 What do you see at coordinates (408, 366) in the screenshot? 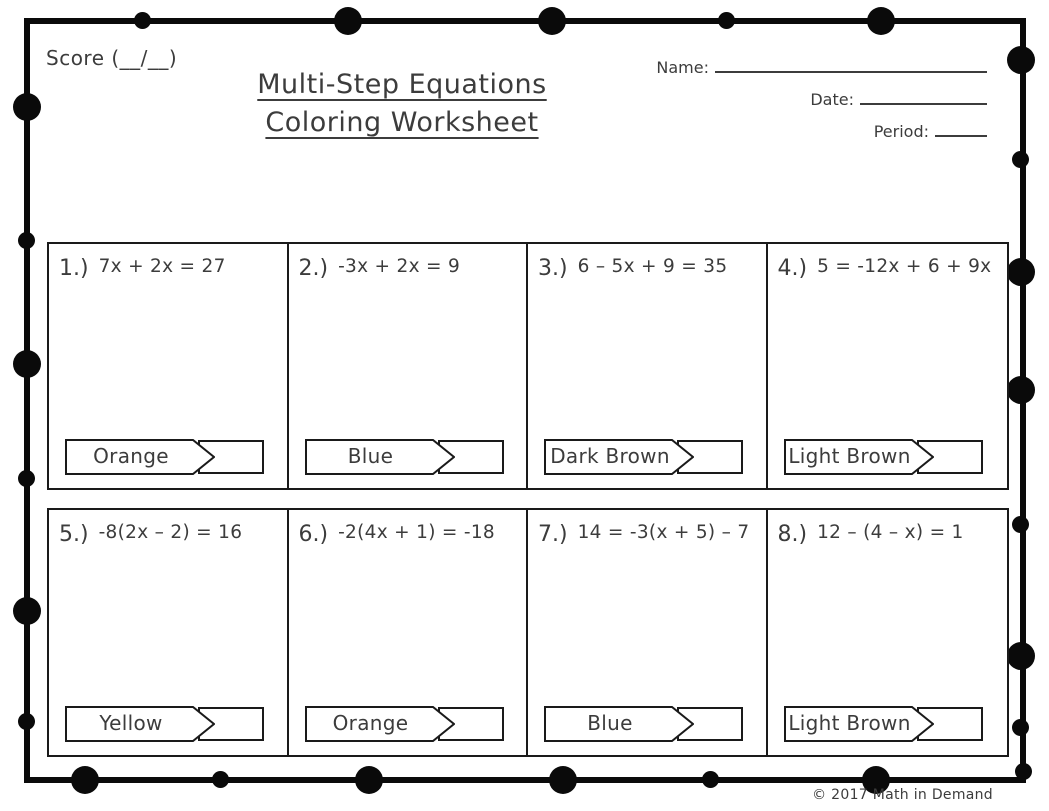
I see `problem-cell-2: 2.) -3x + 2x = 9 Blue` at bounding box center [408, 366].